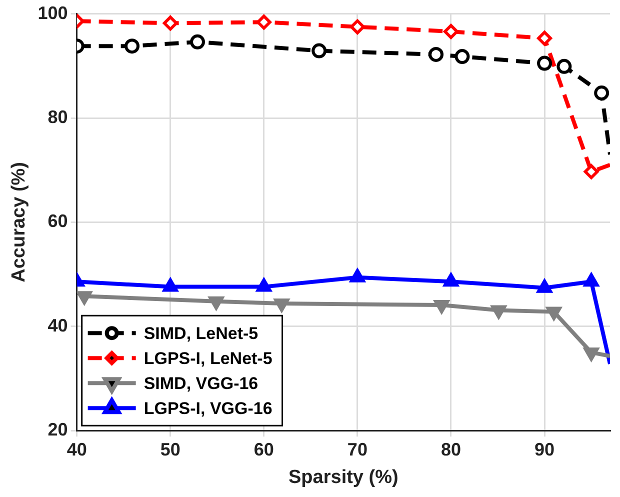 The width and height of the screenshot is (620, 497). What do you see at coordinates (53, 12) in the screenshot?
I see `y-tick-label: 100` at bounding box center [53, 12].